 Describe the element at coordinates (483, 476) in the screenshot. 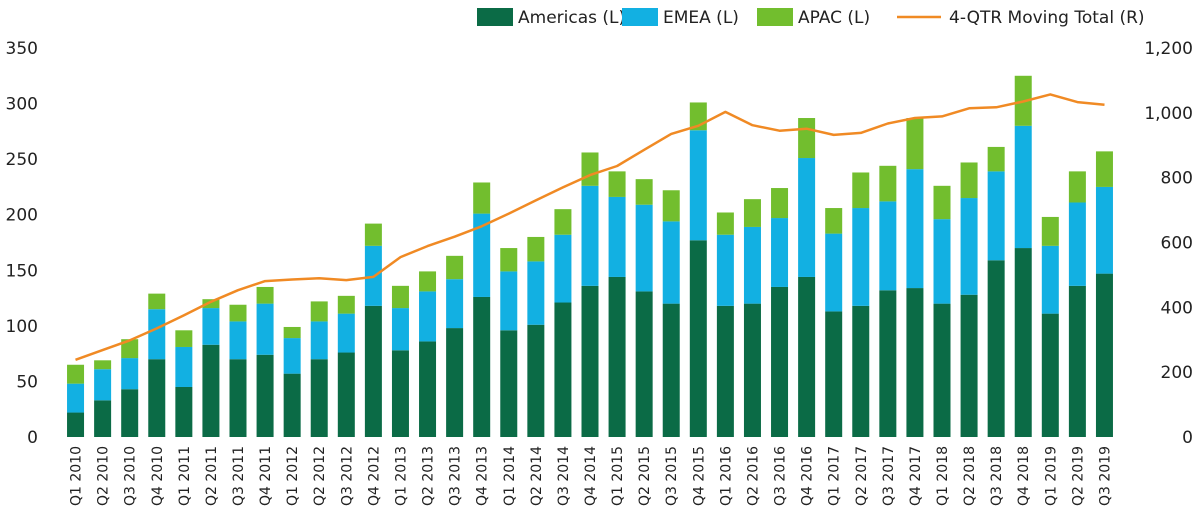

I see `x-axis-tick-label: Q4 2013` at that location.